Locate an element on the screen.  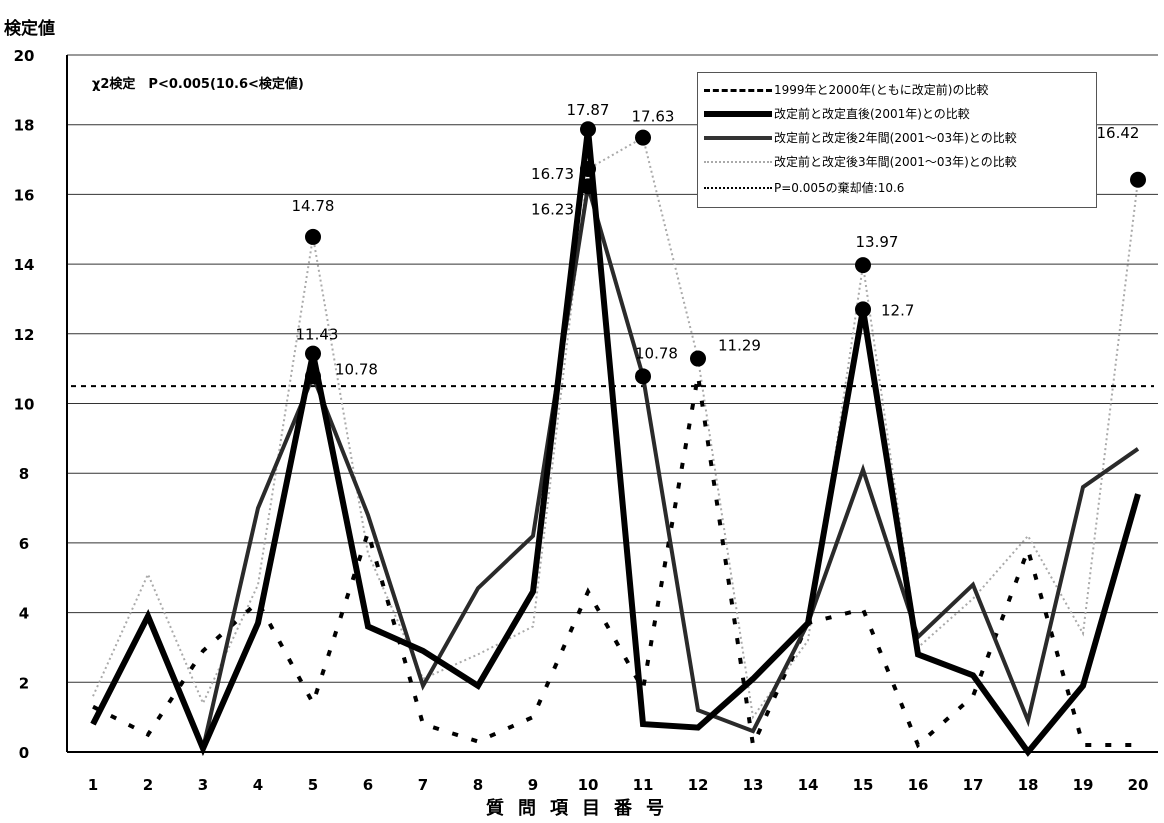
x-tick-label: 7 is located at coordinates (423, 785).